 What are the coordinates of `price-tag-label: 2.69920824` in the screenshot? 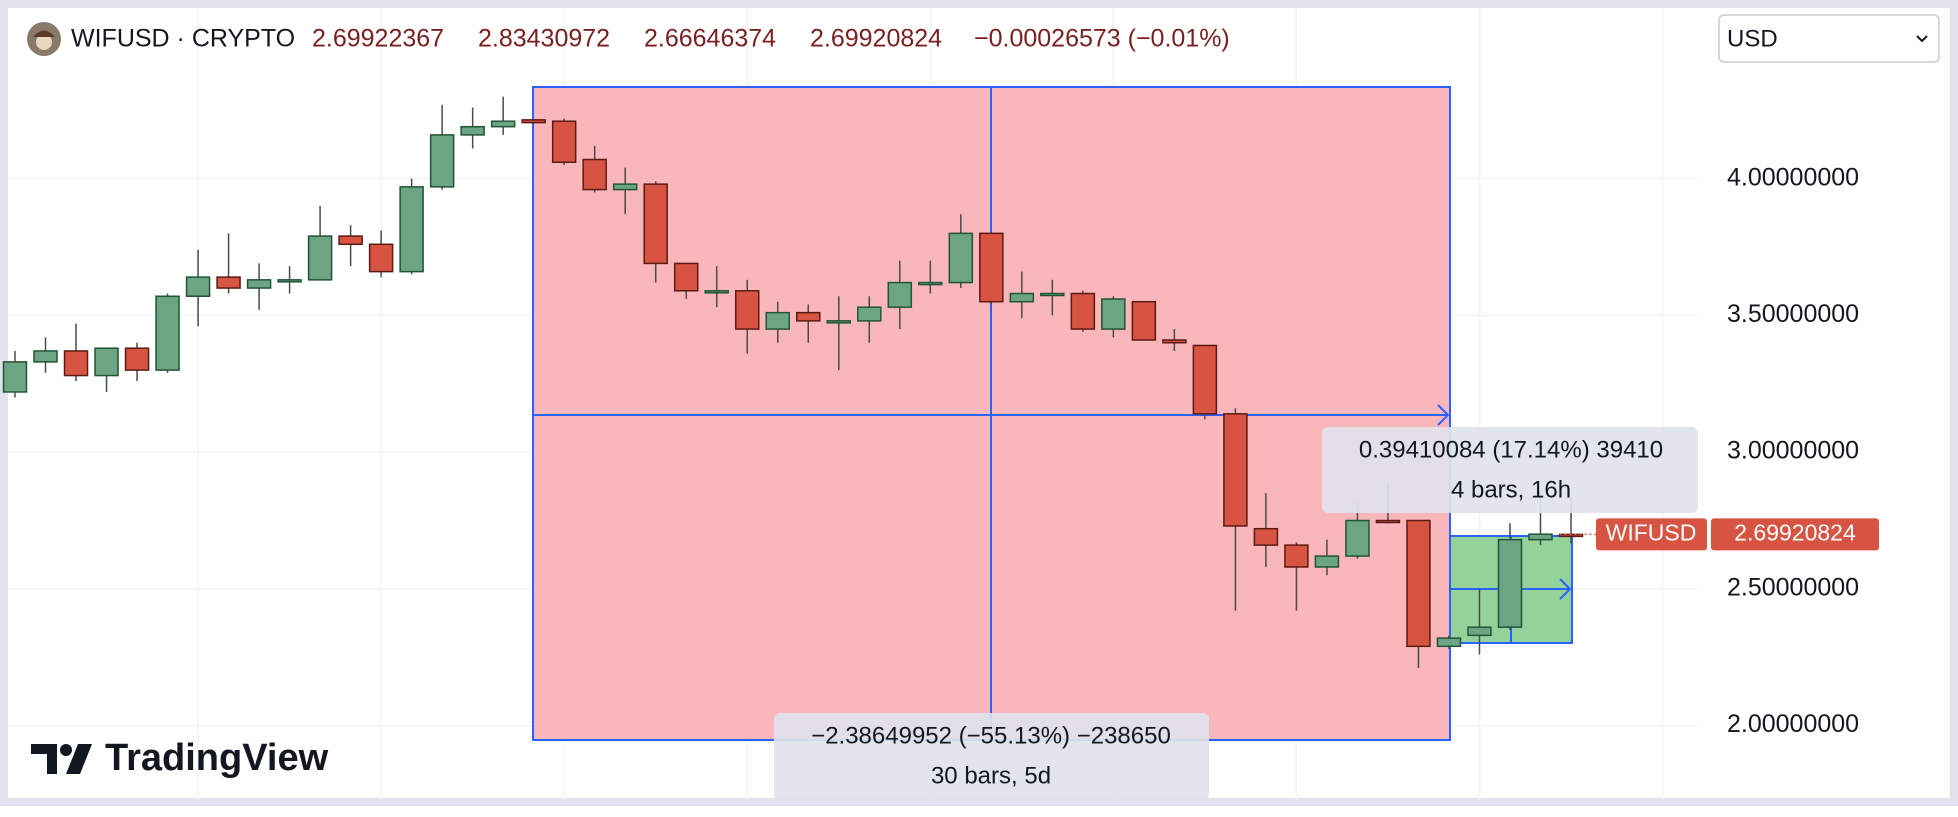 It's located at (1795, 532).